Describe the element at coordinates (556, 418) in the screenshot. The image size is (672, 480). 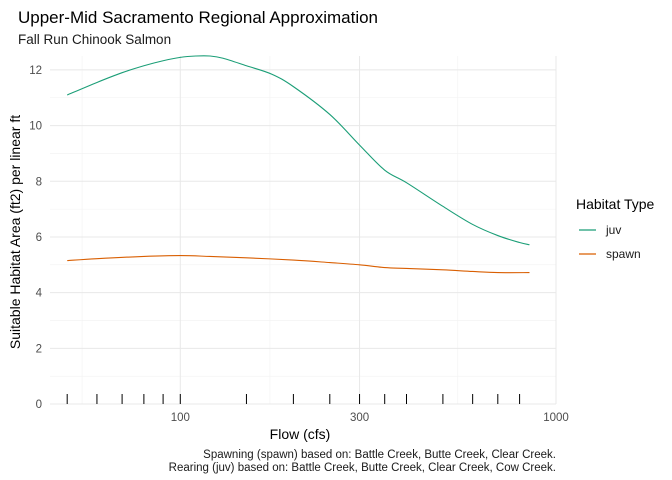
I see `x-tick-label: 1000` at that location.